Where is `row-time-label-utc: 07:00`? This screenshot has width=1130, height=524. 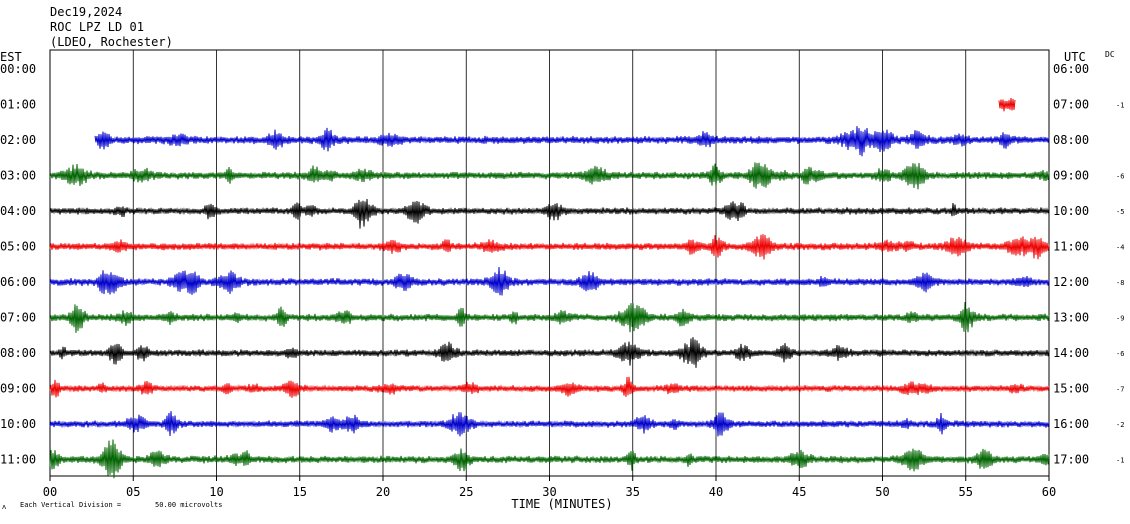
row-time-label-utc: 07:00 is located at coordinates (1071, 105).